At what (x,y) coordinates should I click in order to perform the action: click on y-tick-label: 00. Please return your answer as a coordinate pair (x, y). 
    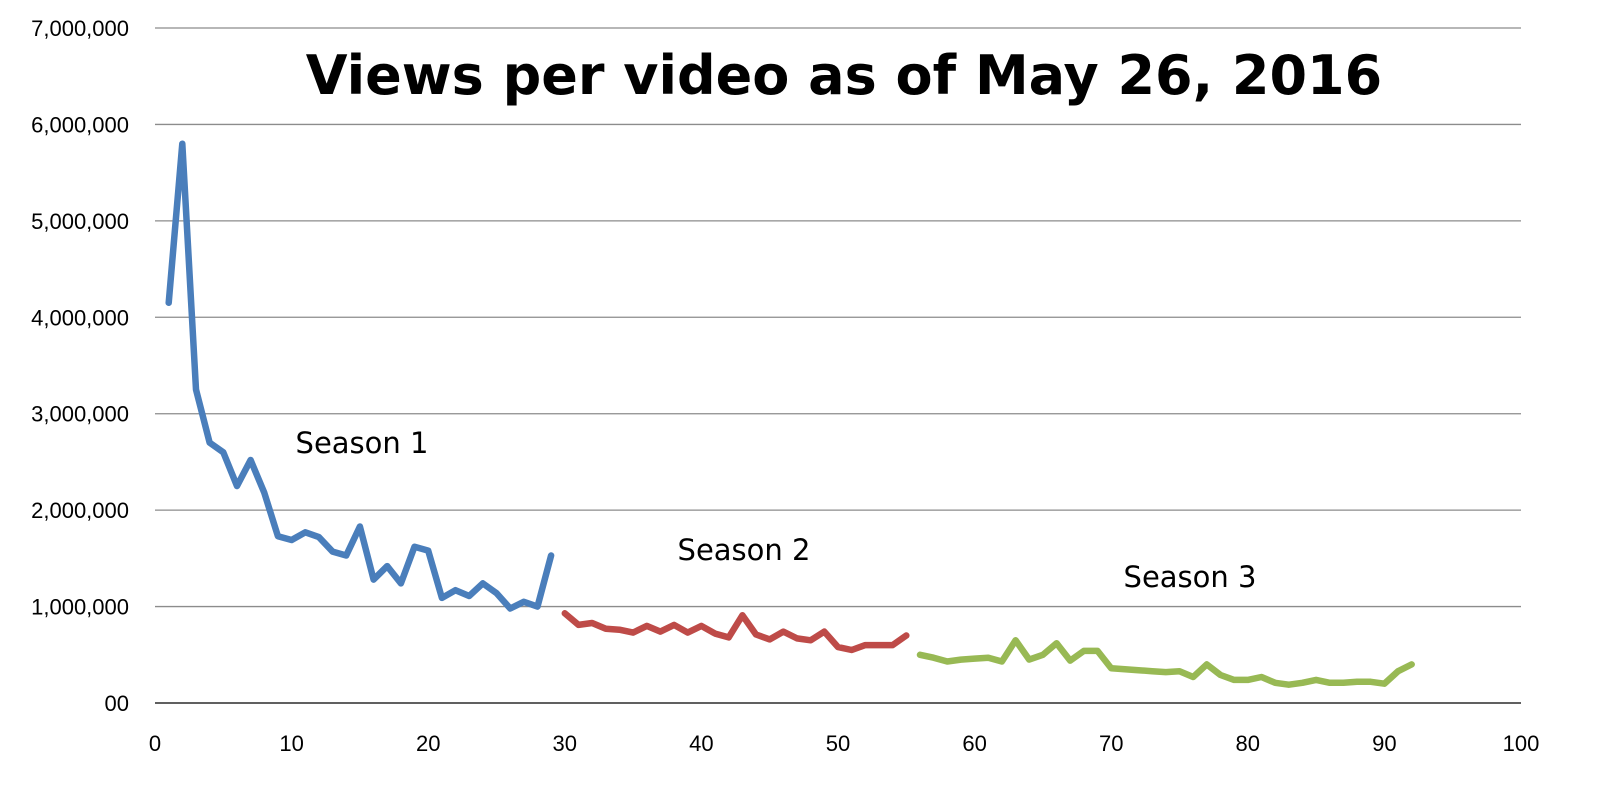
    Looking at the image, I should click on (117, 703).